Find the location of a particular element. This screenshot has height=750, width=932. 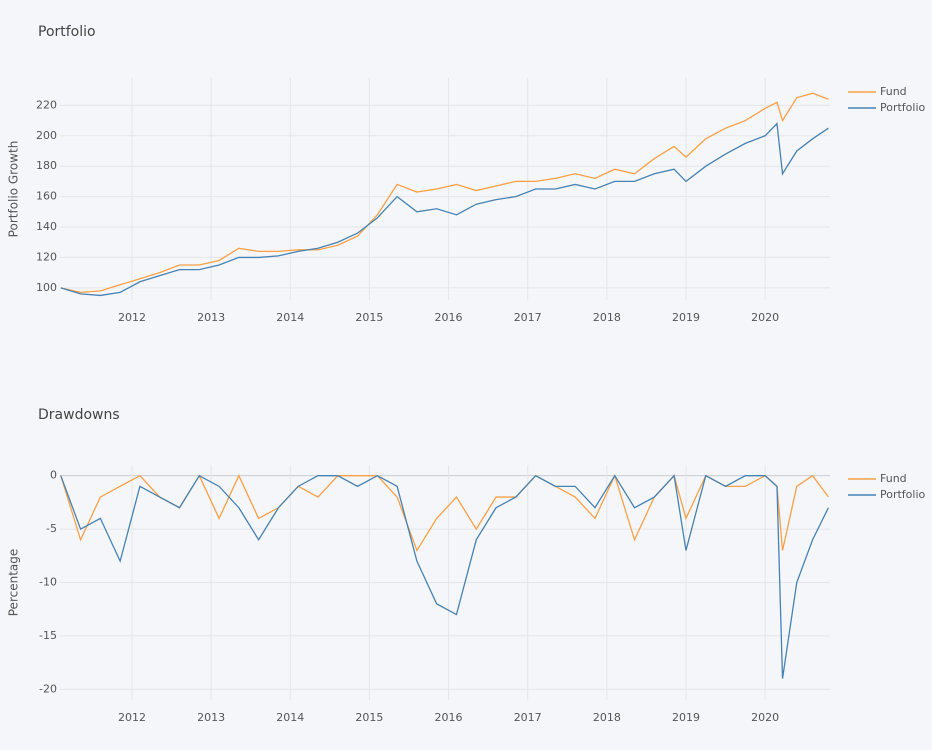

y-axis-title: Portfolio Growth is located at coordinates (14, 189).